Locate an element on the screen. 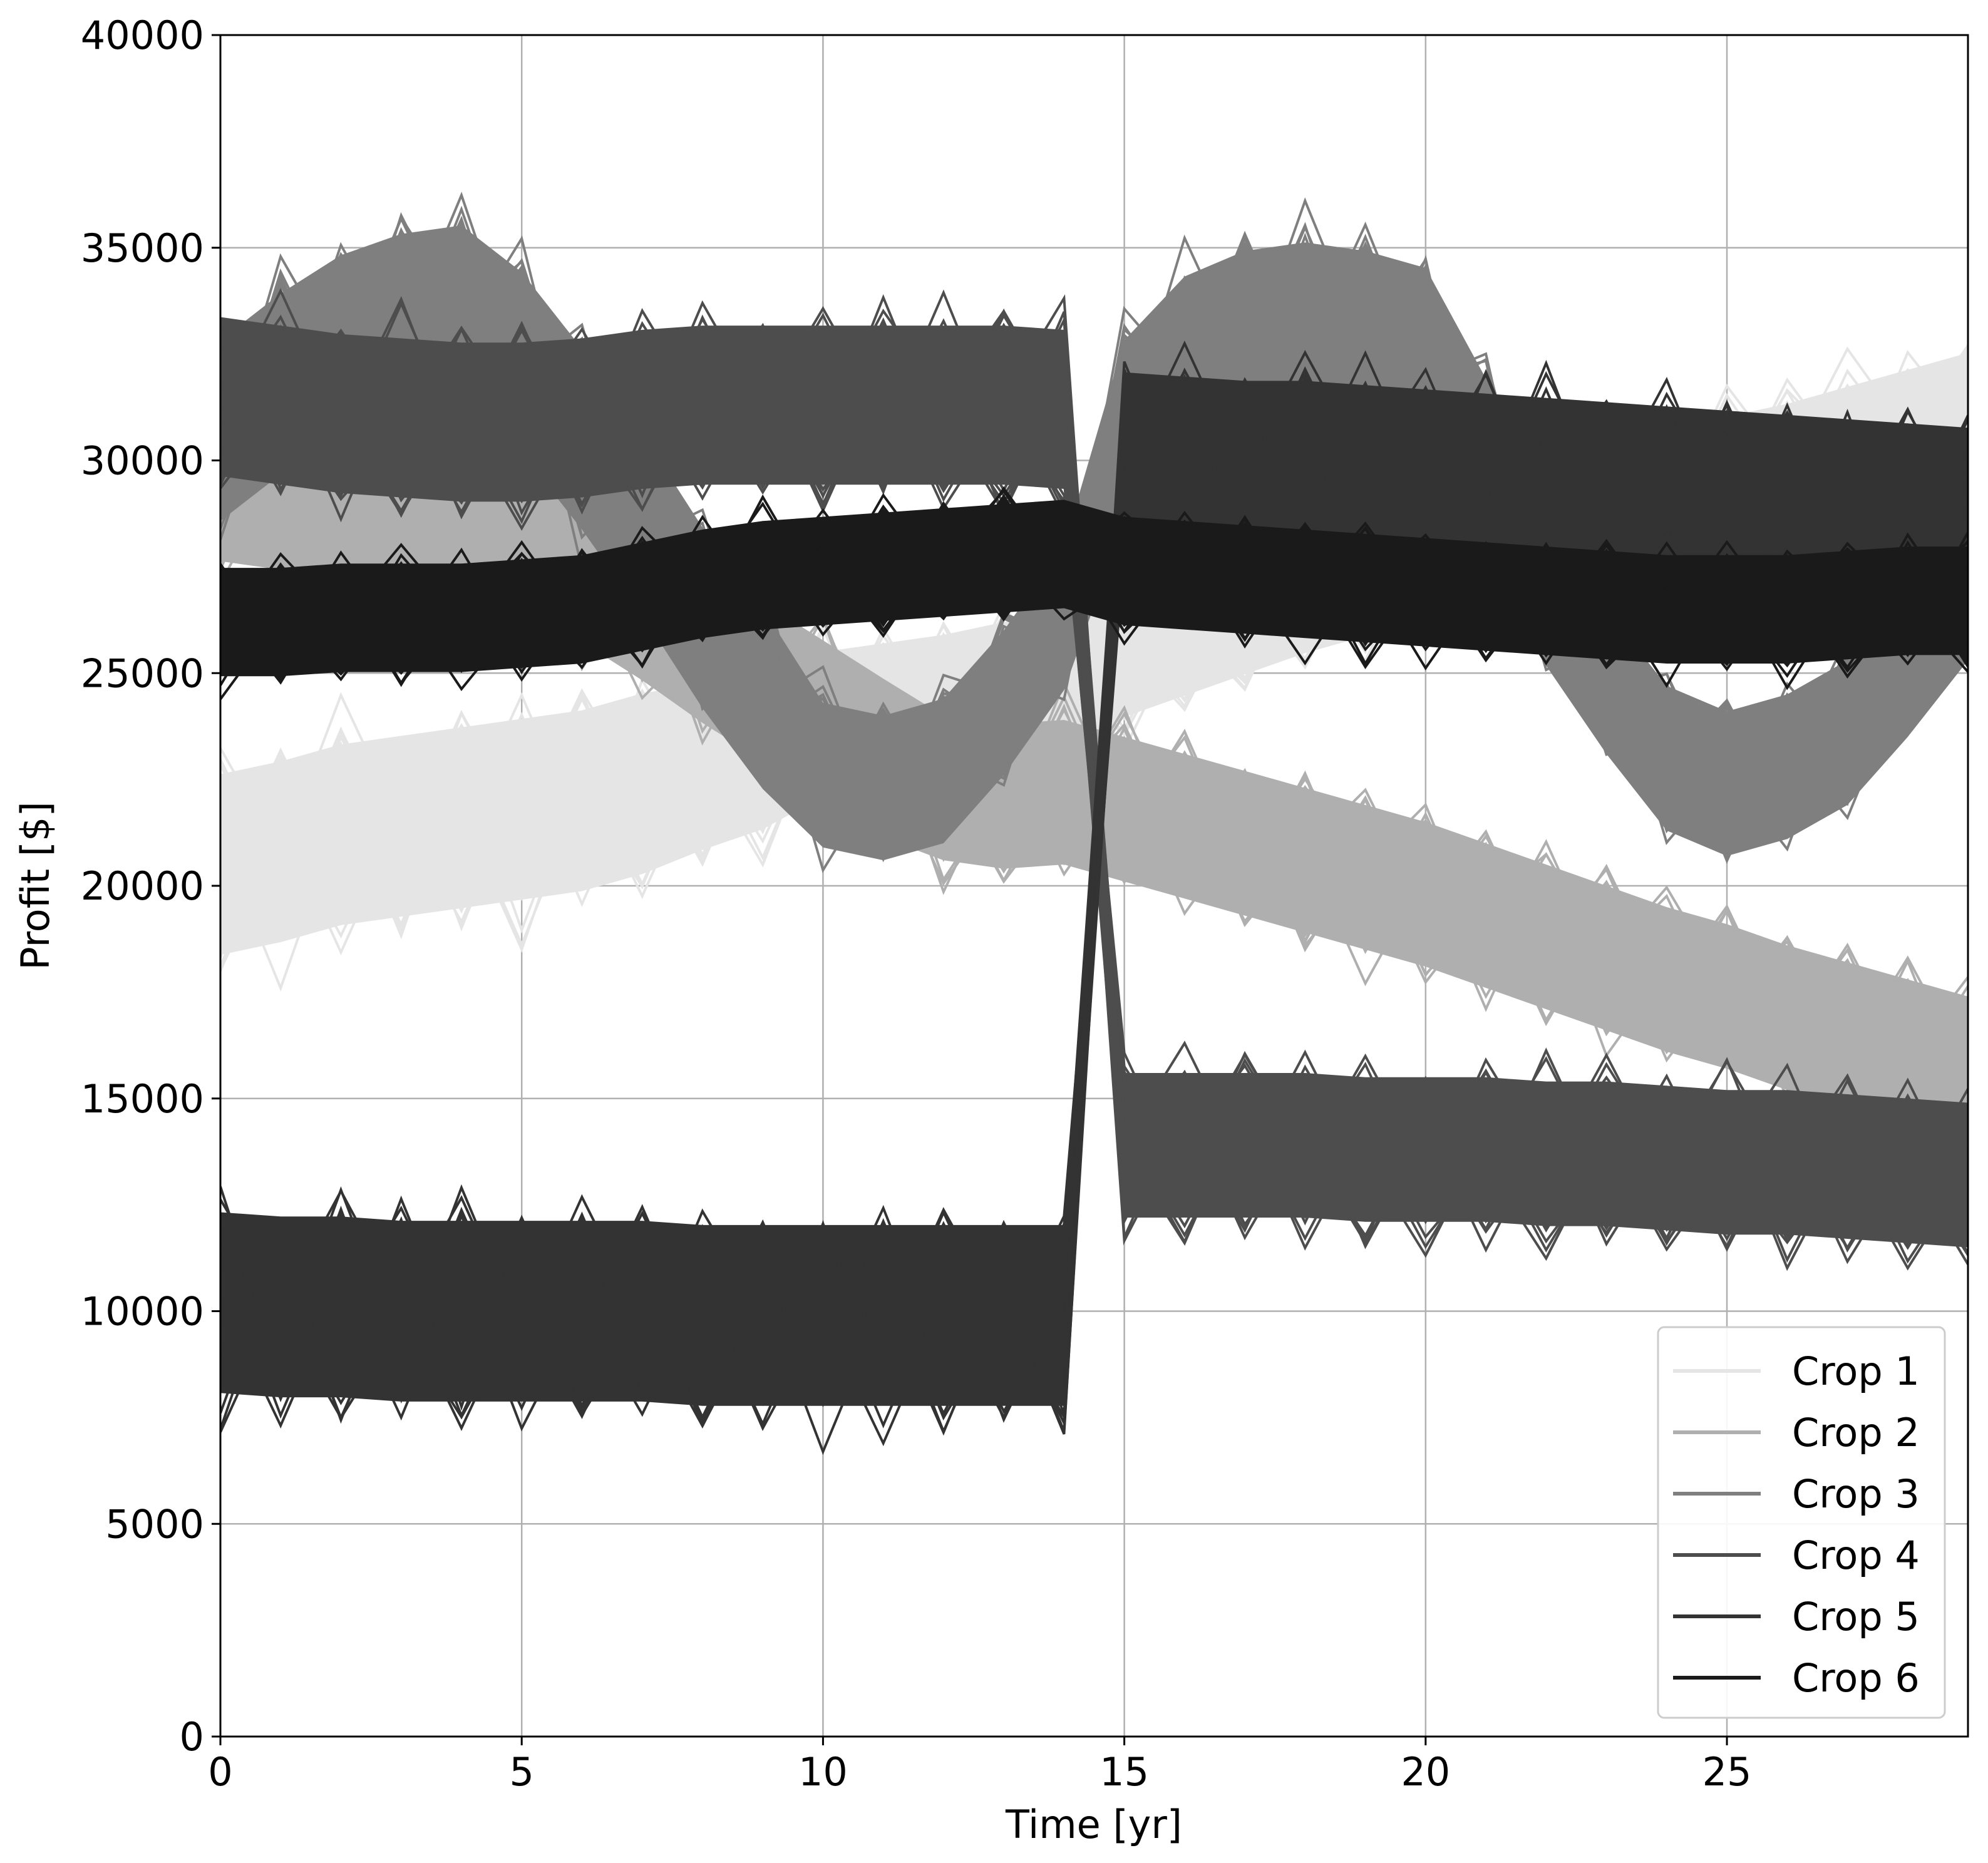 Image resolution: width=1988 pixels, height=1863 pixels. y-axis-ticks: 0 5000 10000 15000 20000 25000 30000 35000 40000 is located at coordinates (150, 886).